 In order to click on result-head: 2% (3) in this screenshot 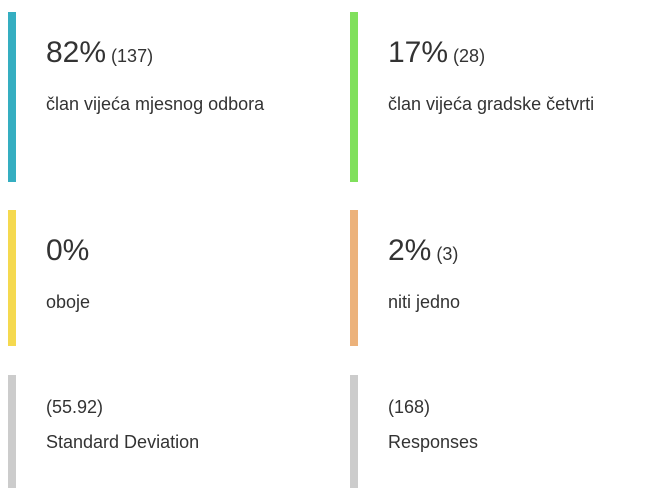, I will do `click(423, 251)`.